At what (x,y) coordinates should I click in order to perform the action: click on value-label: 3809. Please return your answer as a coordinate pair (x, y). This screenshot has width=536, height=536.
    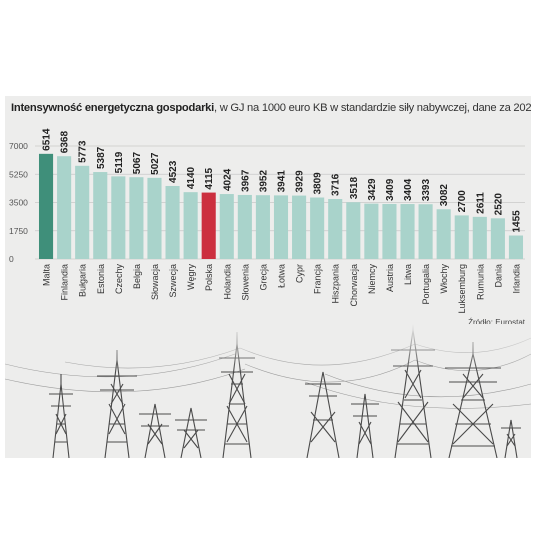
    Looking at the image, I should click on (318, 183).